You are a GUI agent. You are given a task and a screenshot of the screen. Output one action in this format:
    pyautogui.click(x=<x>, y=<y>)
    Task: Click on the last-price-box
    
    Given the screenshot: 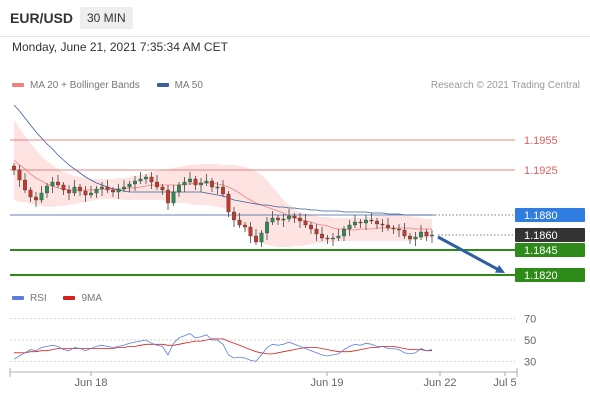 What is the action you would take?
    pyautogui.click(x=550, y=235)
    